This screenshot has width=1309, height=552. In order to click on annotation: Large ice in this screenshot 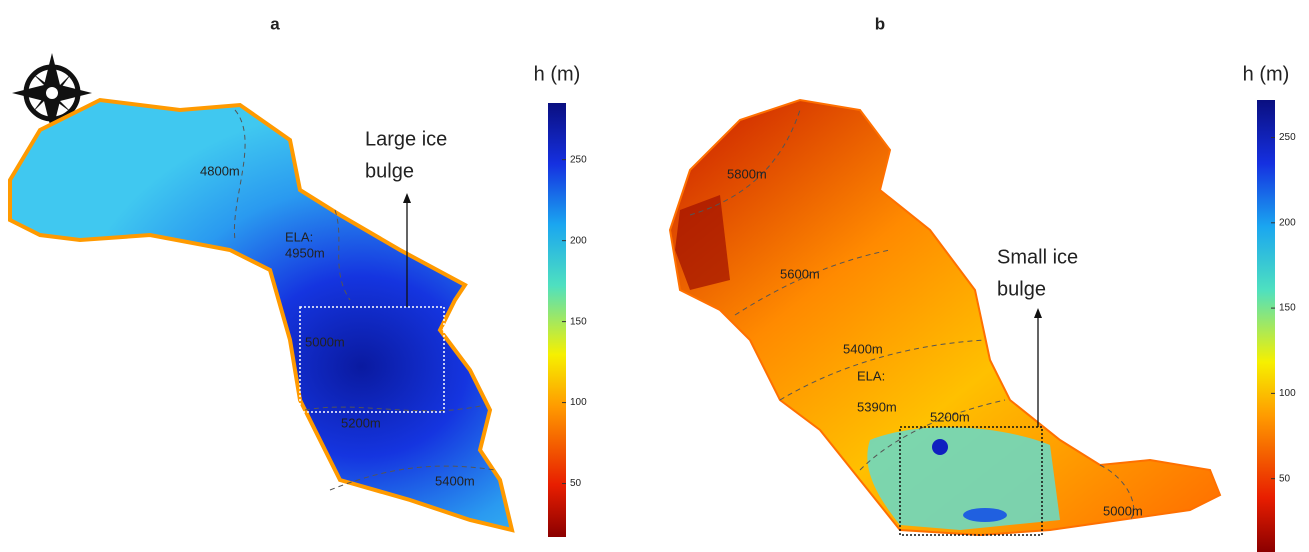, I will do `click(406, 139)`.